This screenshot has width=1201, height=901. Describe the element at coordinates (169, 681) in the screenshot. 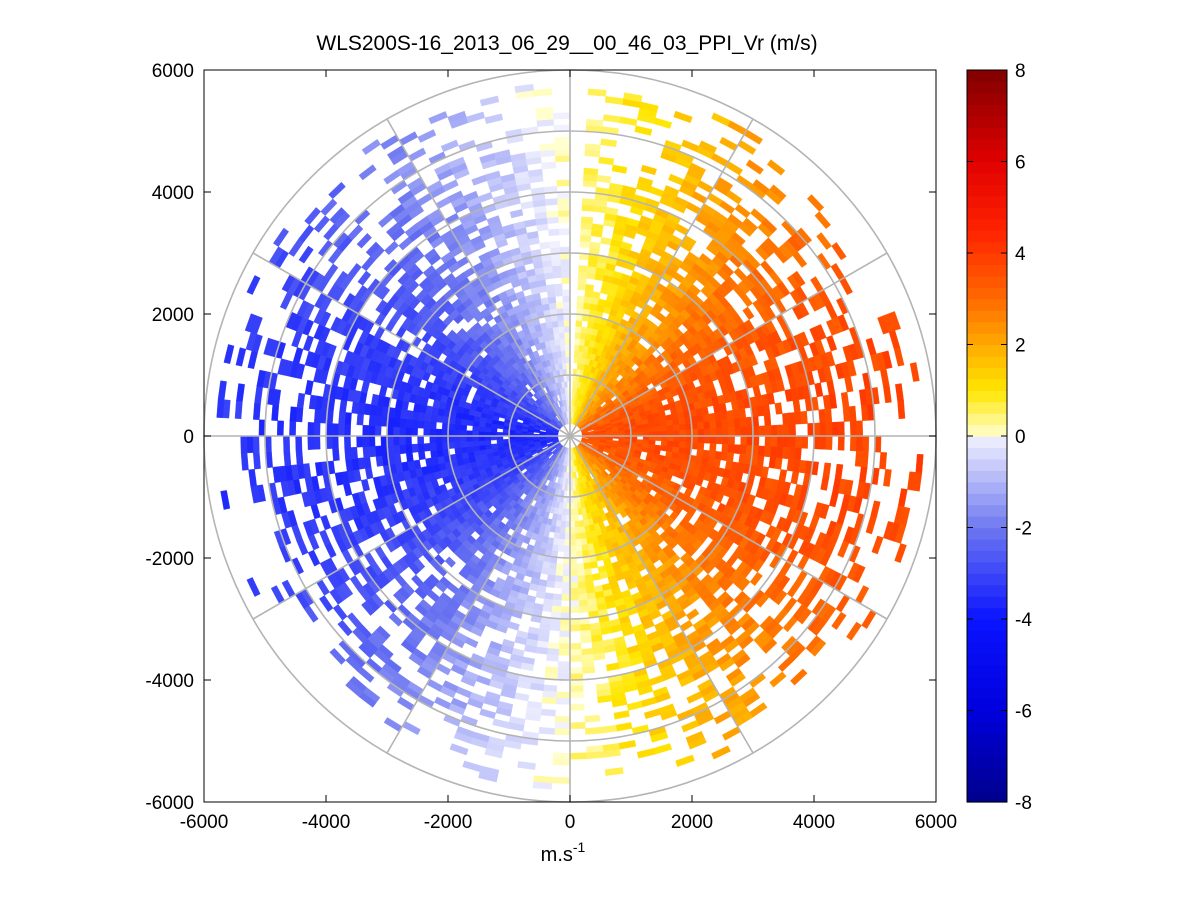

I see `y-tick-label: -4000` at that location.